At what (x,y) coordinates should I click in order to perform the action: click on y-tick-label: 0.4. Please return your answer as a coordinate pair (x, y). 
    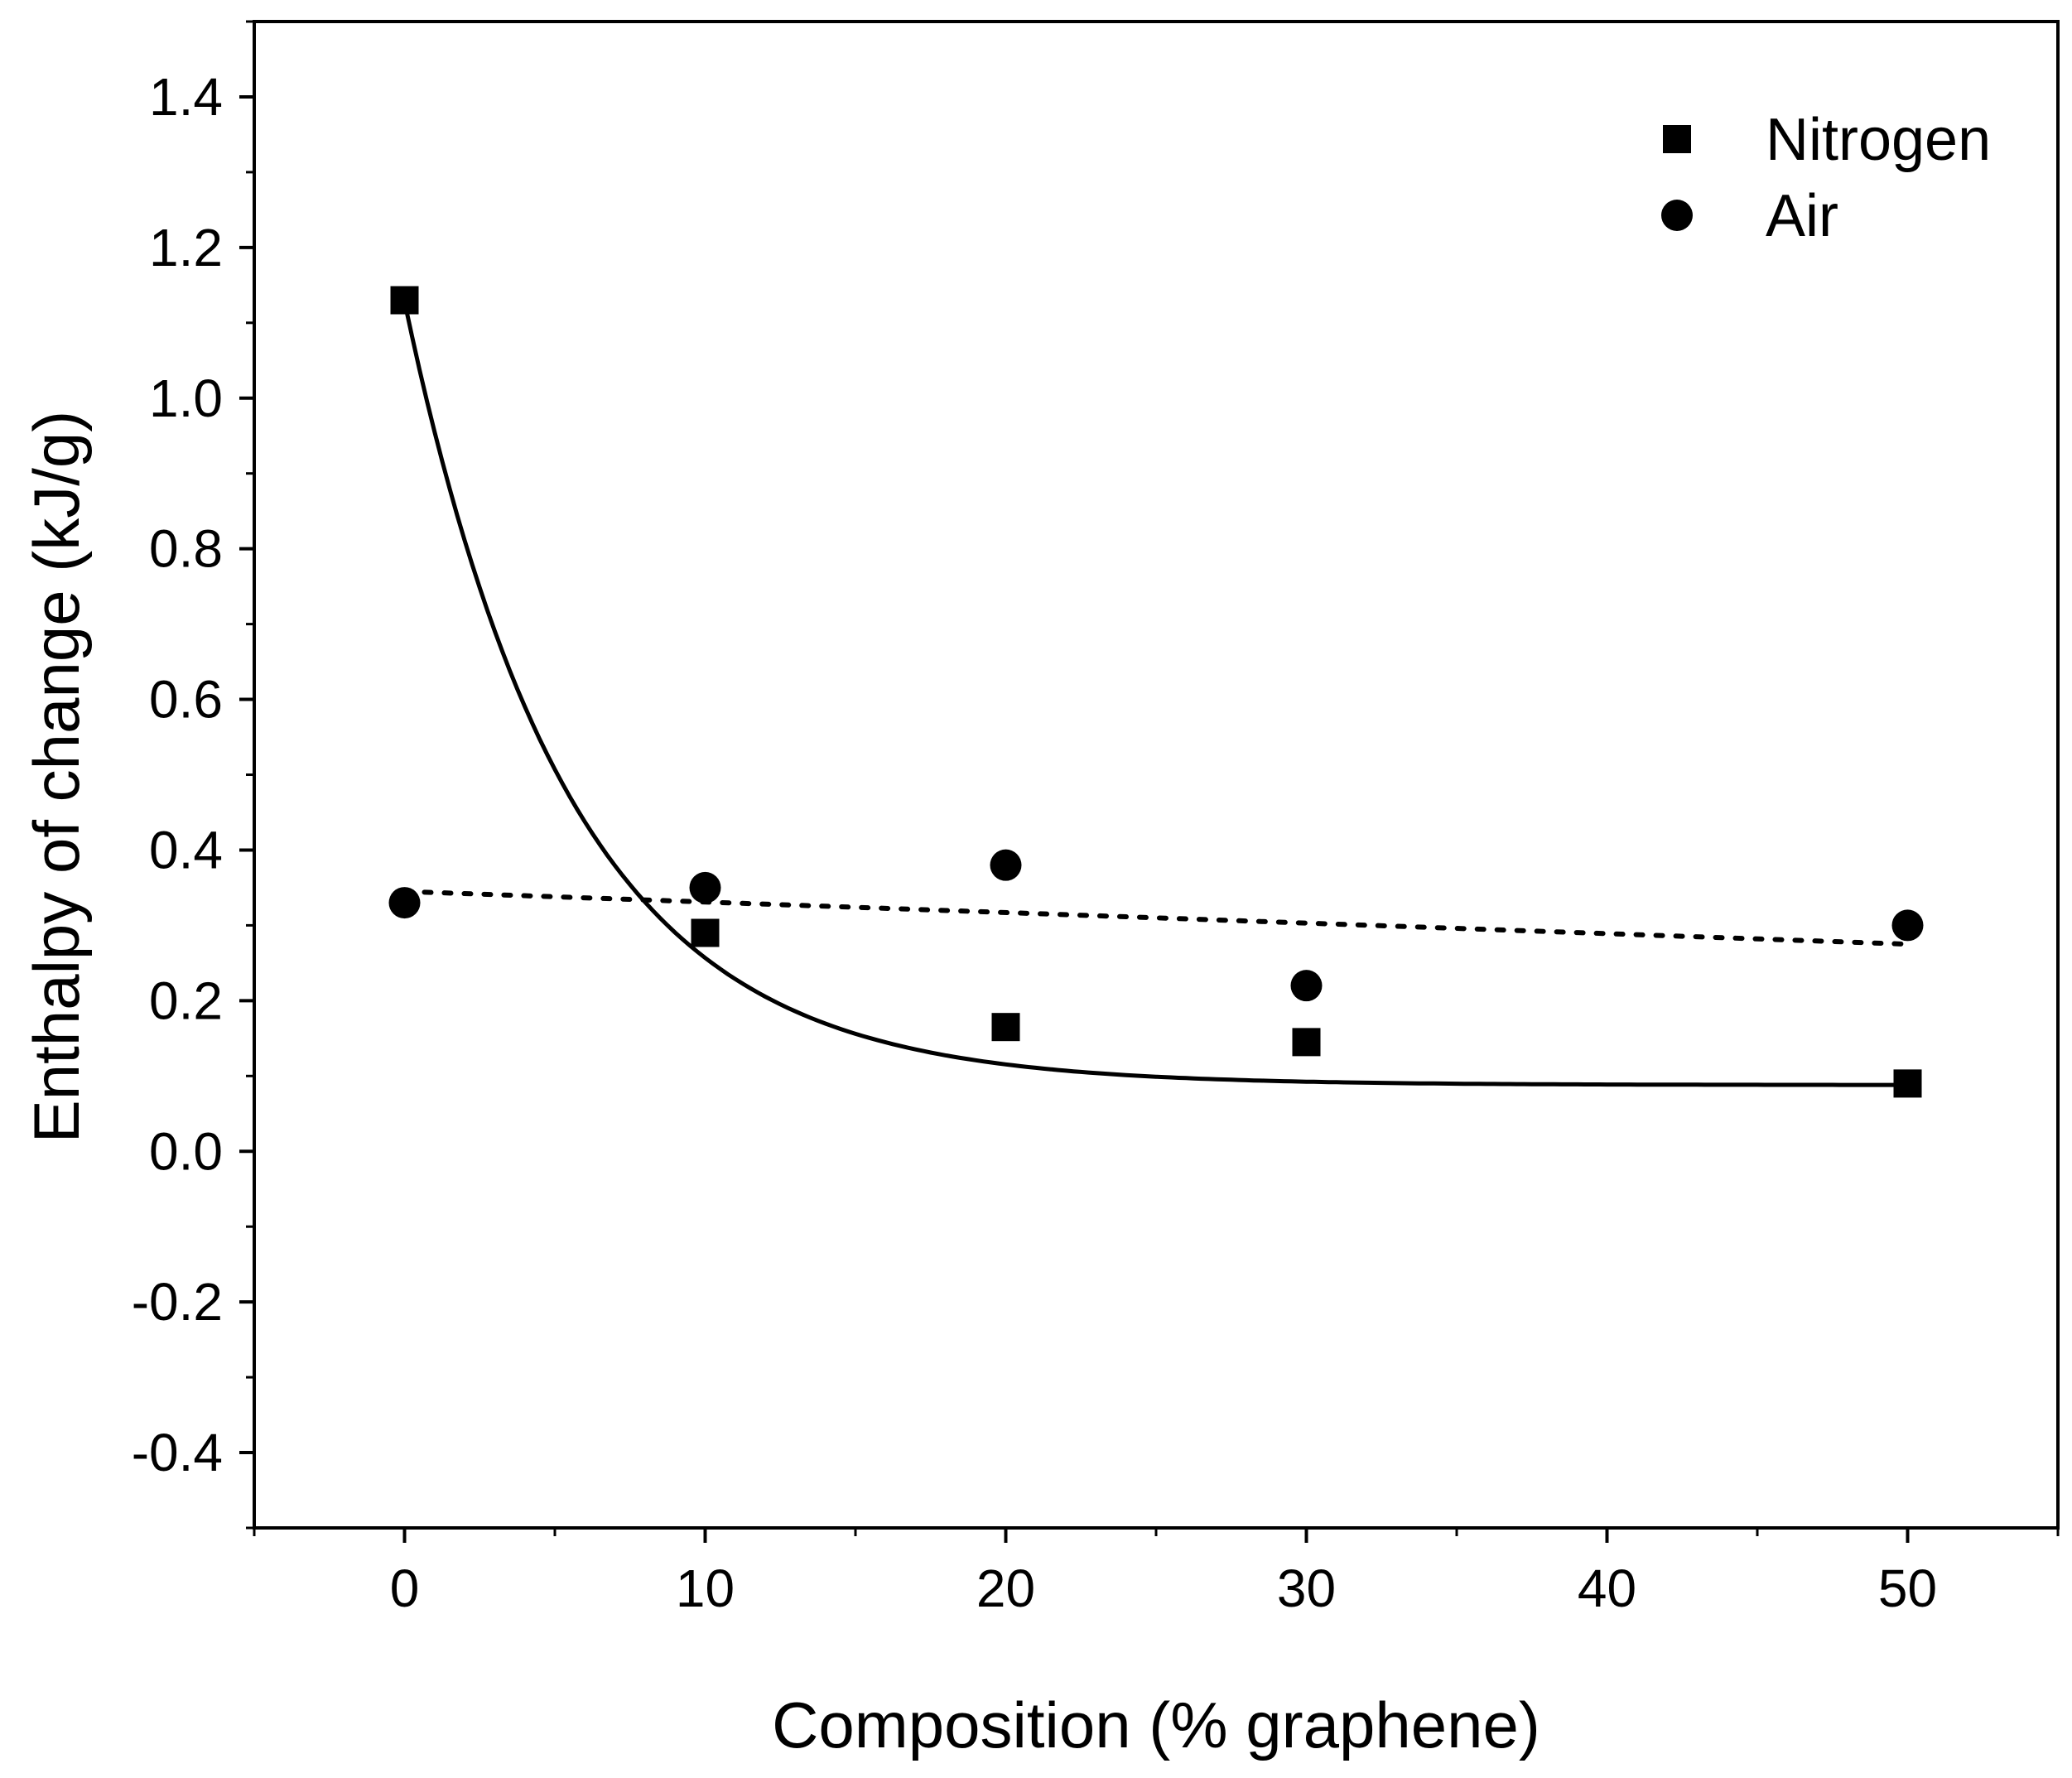
    Looking at the image, I should click on (186, 850).